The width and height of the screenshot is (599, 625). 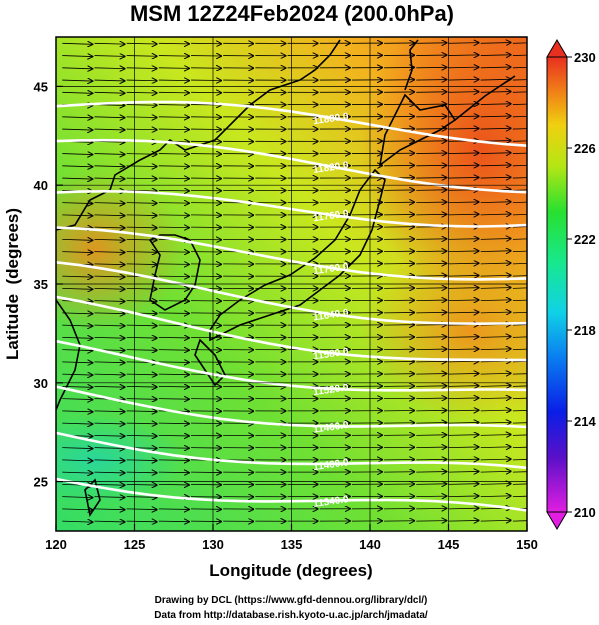 I want to click on coastline-honshu, so click(x=297, y=255).